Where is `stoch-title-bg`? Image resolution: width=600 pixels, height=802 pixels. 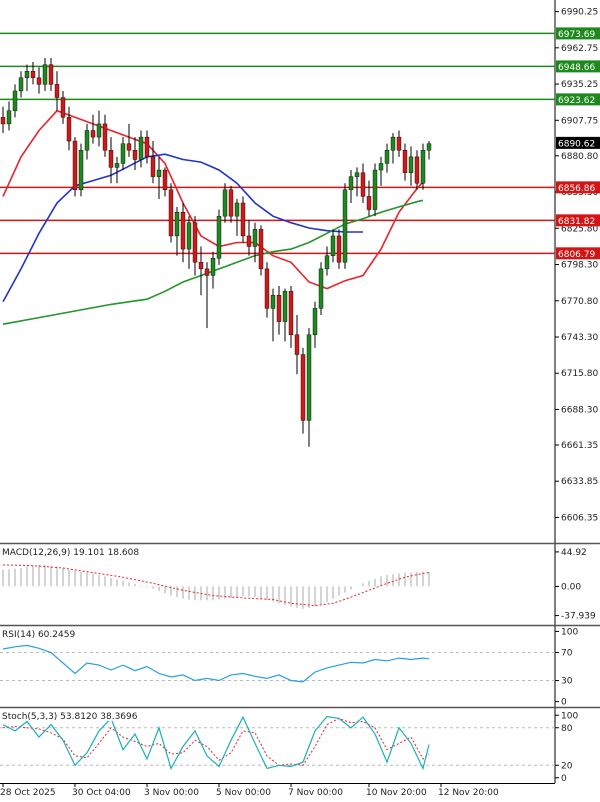 stoch-title-bg is located at coordinates (80, 715).